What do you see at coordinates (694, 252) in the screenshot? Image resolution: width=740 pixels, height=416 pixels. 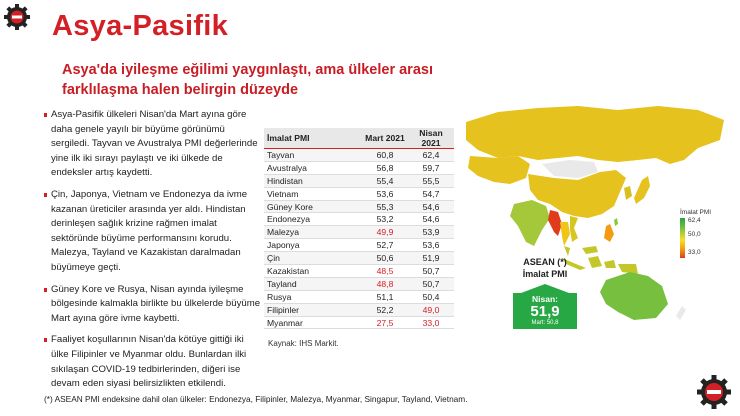 I see `legend-min: 33,0` at bounding box center [694, 252].